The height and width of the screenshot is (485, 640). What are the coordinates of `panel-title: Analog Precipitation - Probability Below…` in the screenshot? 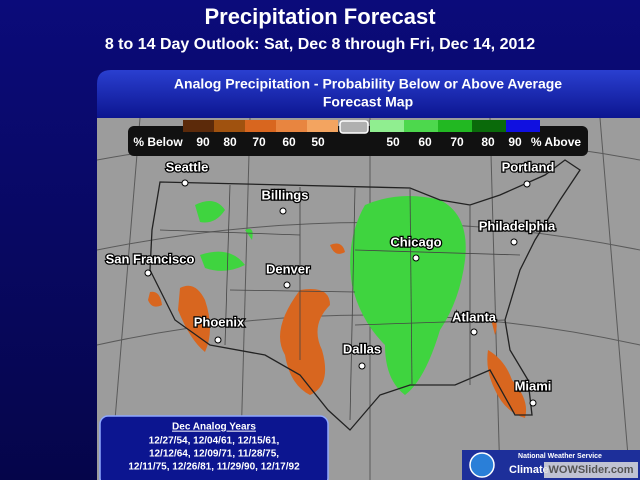 It's located at (368, 84).